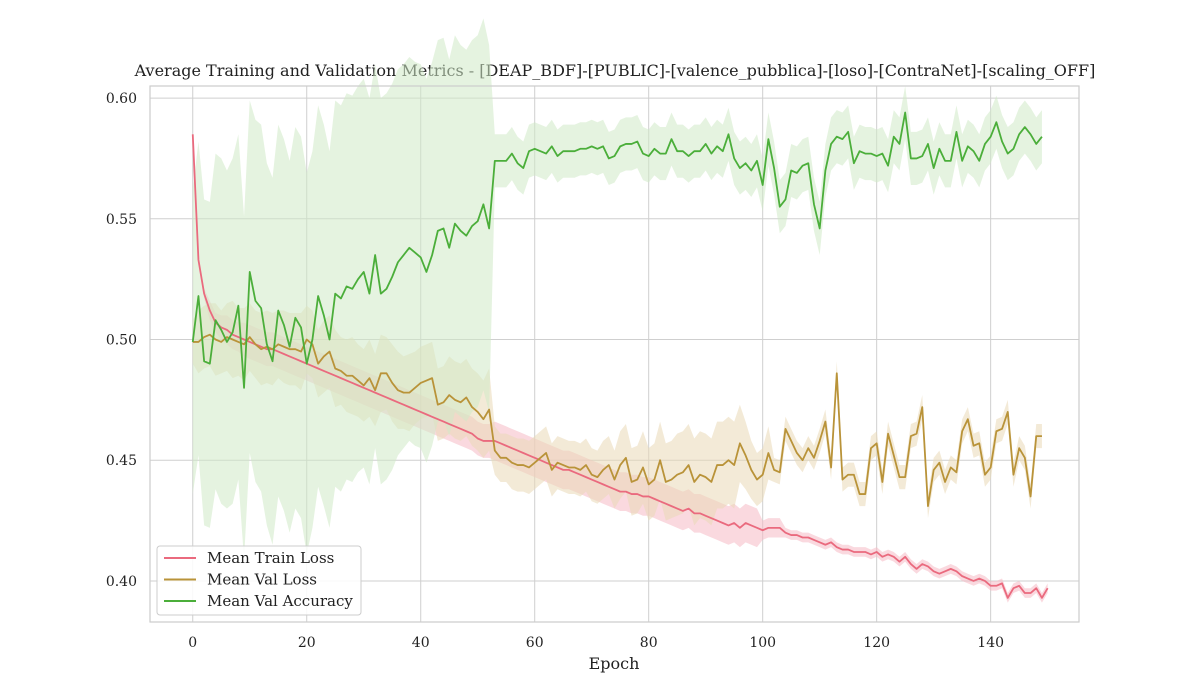 The image size is (1200, 700). I want to click on y-tick-label: 0.40, so click(121, 582).